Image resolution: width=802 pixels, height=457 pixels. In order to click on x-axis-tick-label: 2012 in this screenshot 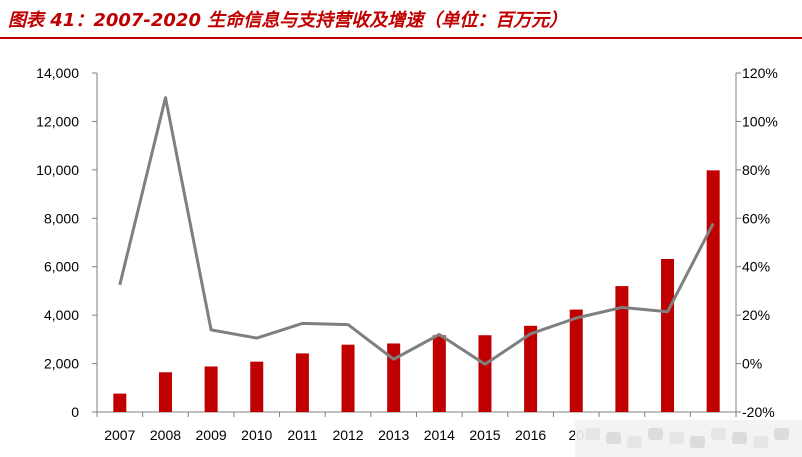, I will do `click(347, 435)`.